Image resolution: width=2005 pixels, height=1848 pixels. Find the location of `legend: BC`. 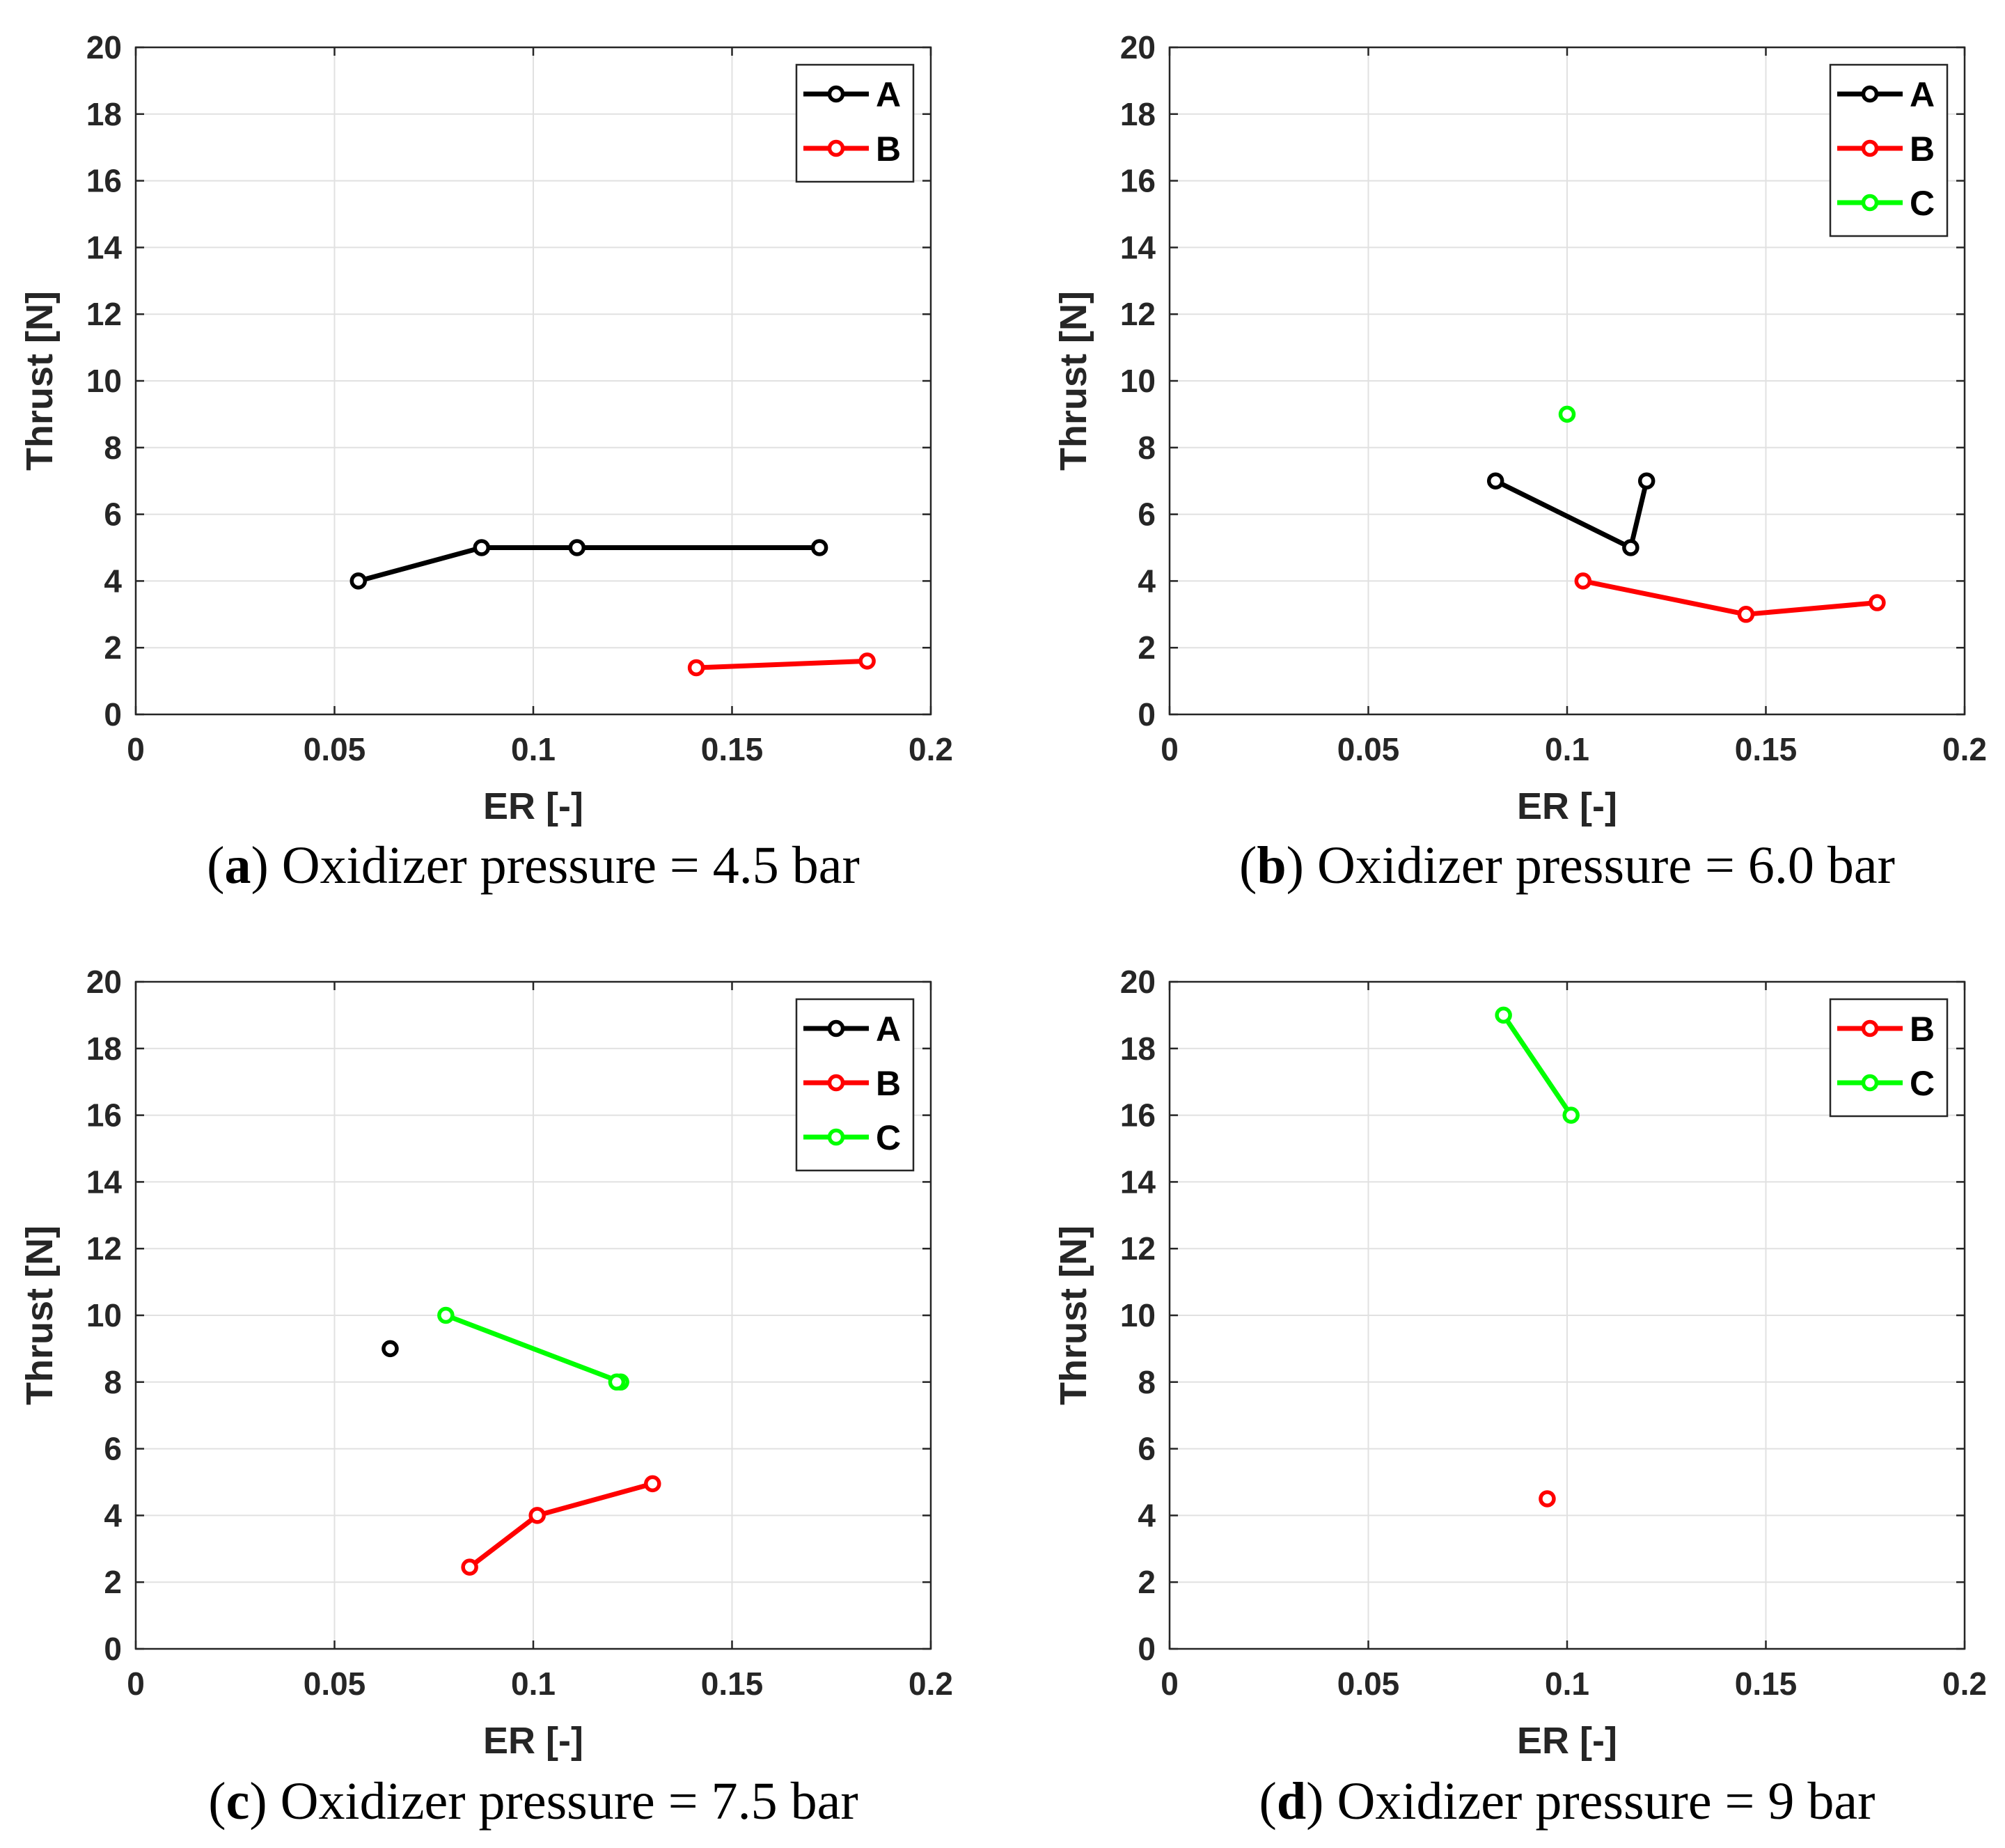

legend: BC is located at coordinates (1889, 1058).